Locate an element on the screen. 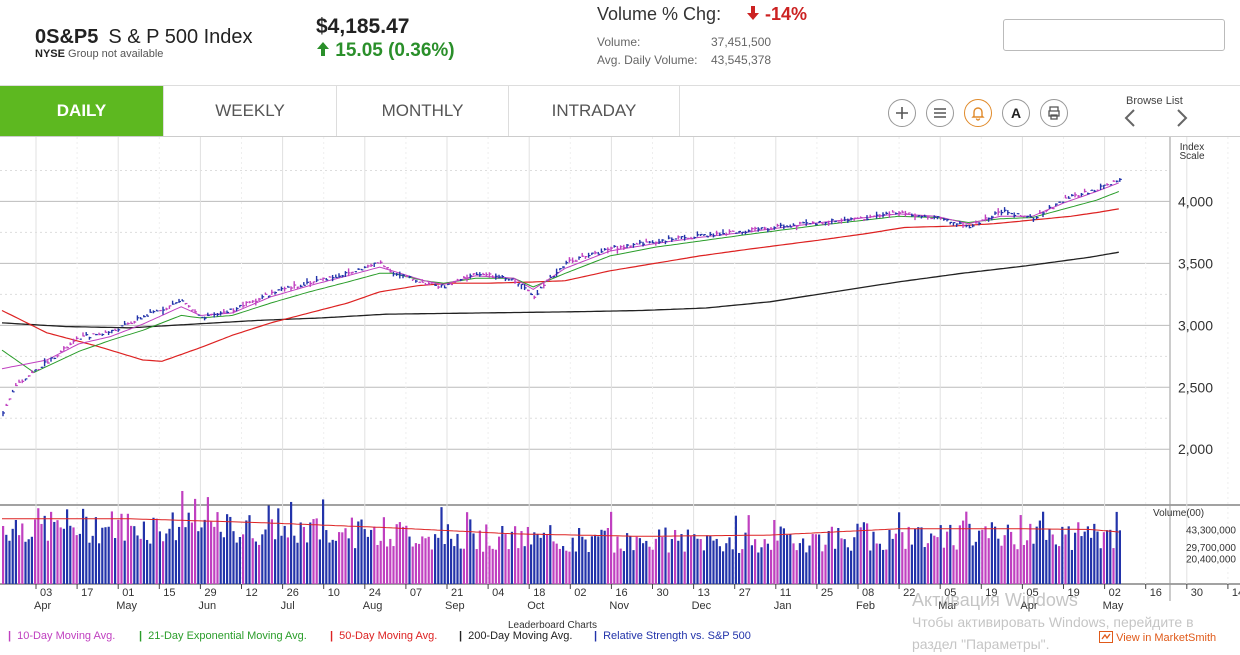  volume-pct-label: Volume % Chg: is located at coordinates (659, 14).